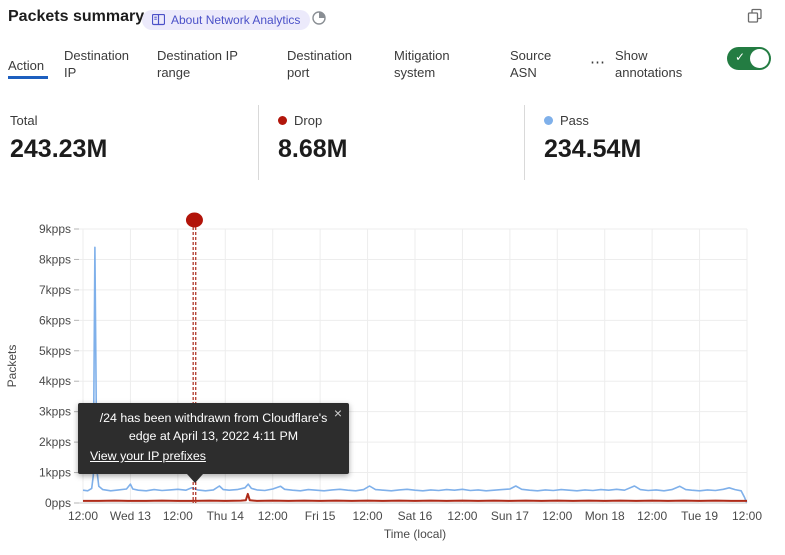 The image size is (785, 555). I want to click on active-tab-underline, so click(28, 77).